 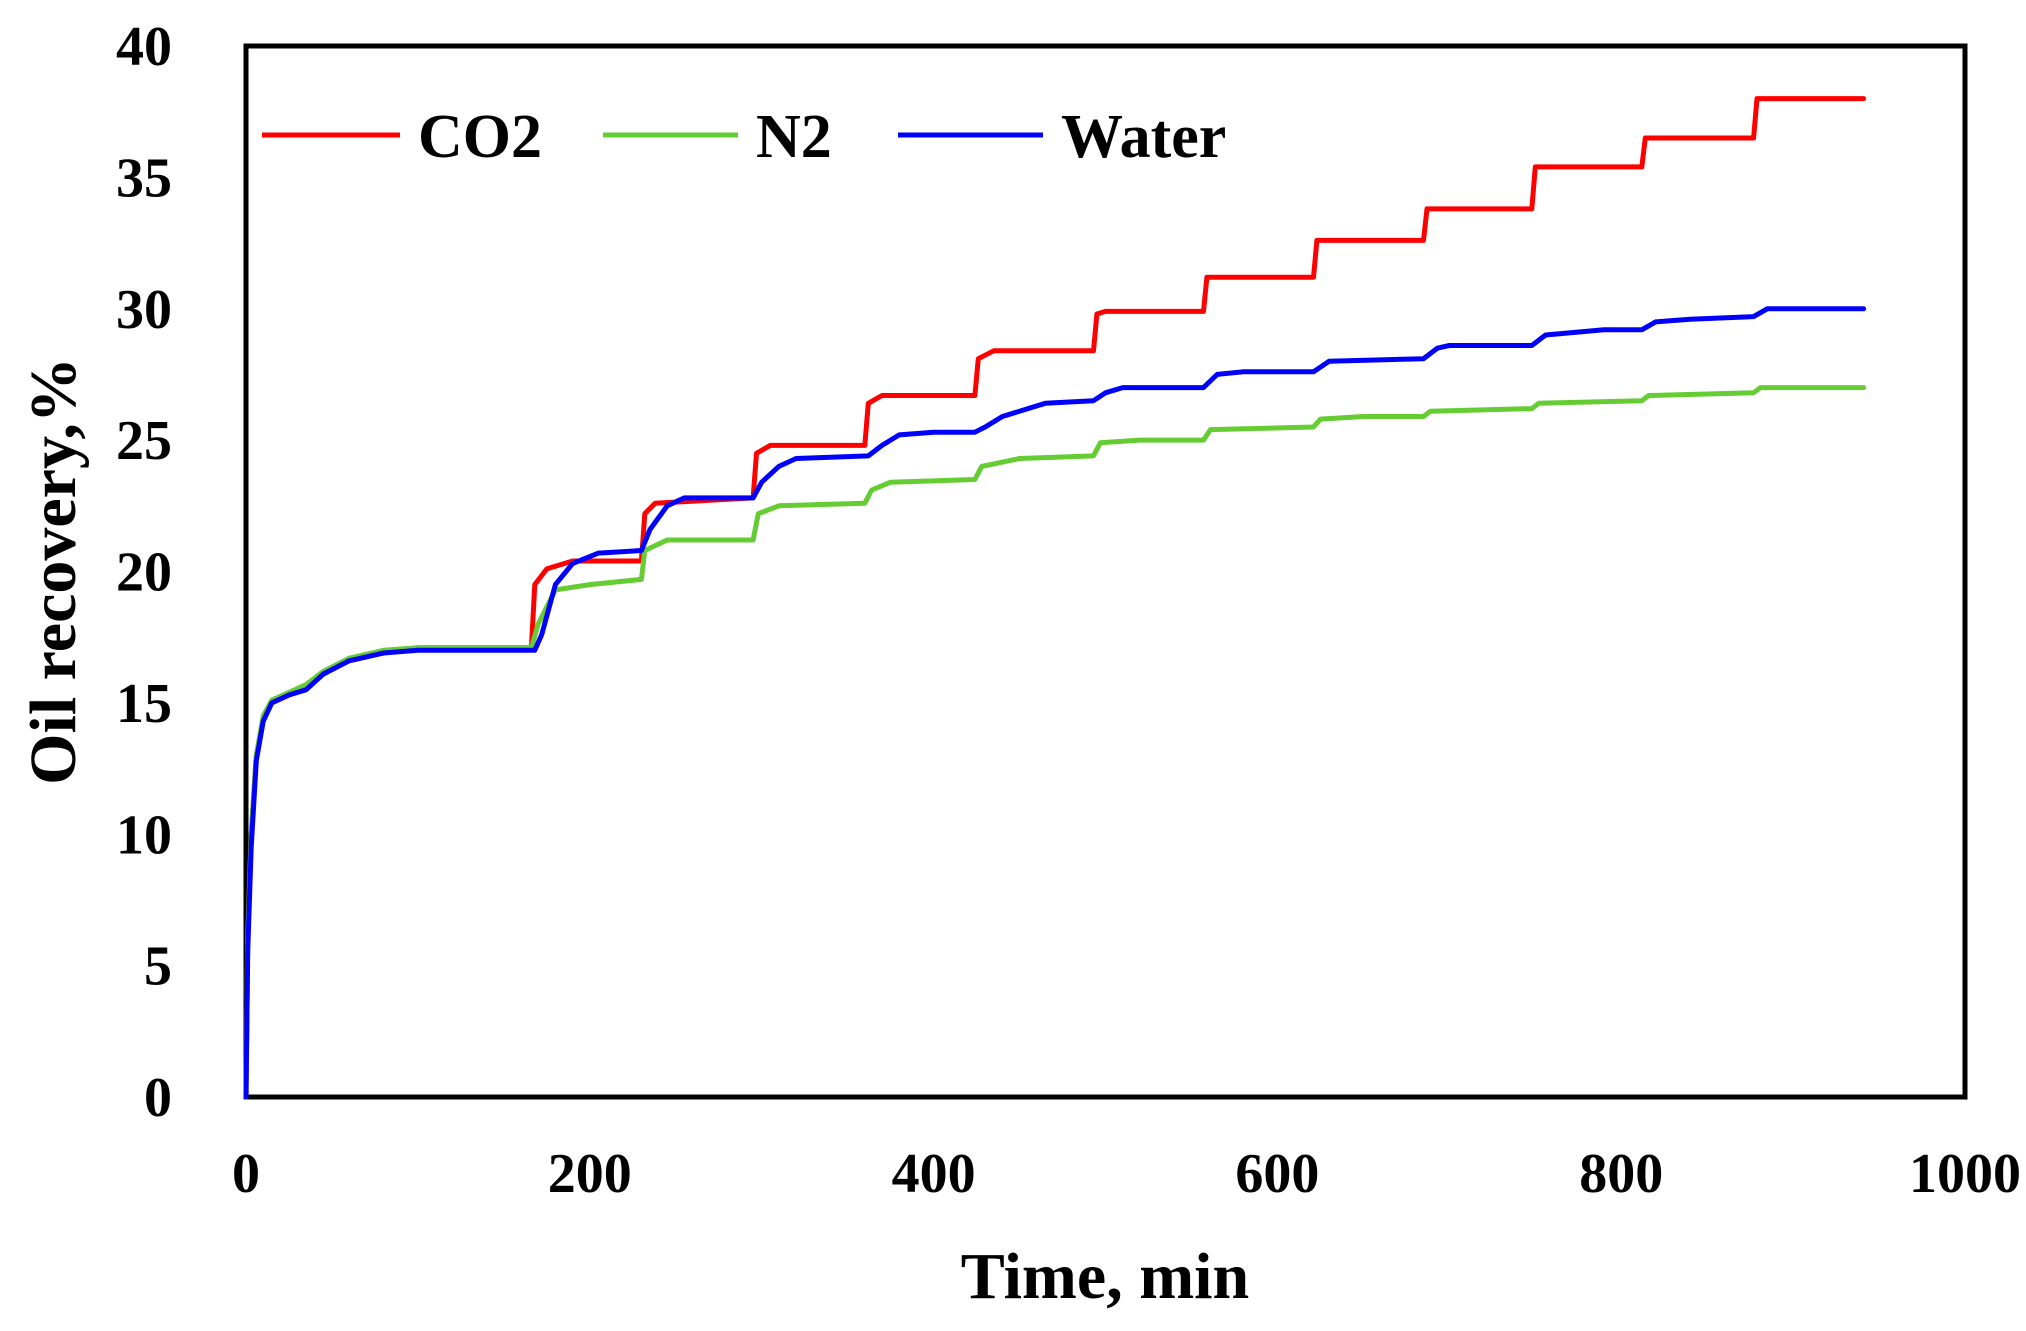 I want to click on y-axis-ticks: 0 5 10 15 20 25 30 35 40, so click(x=144, y=572).